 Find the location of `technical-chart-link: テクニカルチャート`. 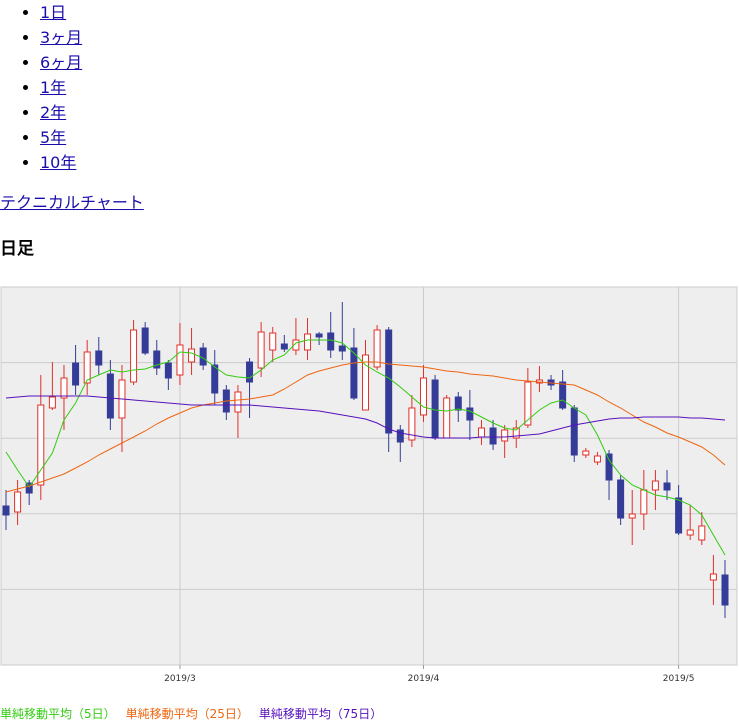

technical-chart-link: テクニカルチャート is located at coordinates (72, 202).